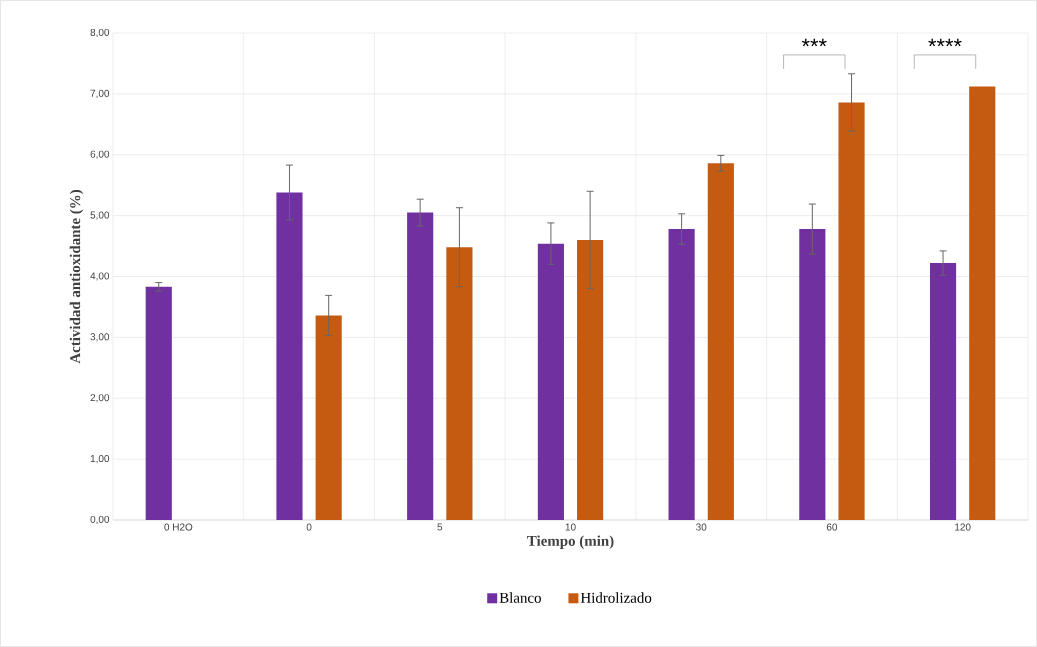  What do you see at coordinates (100, 215) in the screenshot?
I see `y-tick-label: 5,00` at bounding box center [100, 215].